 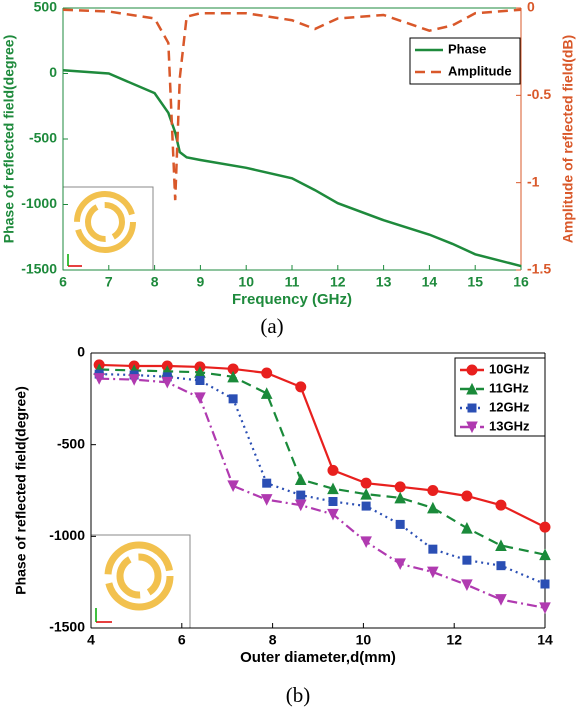 What do you see at coordinates (509, 425) in the screenshot?
I see `legend-label: 13GHz` at bounding box center [509, 425].